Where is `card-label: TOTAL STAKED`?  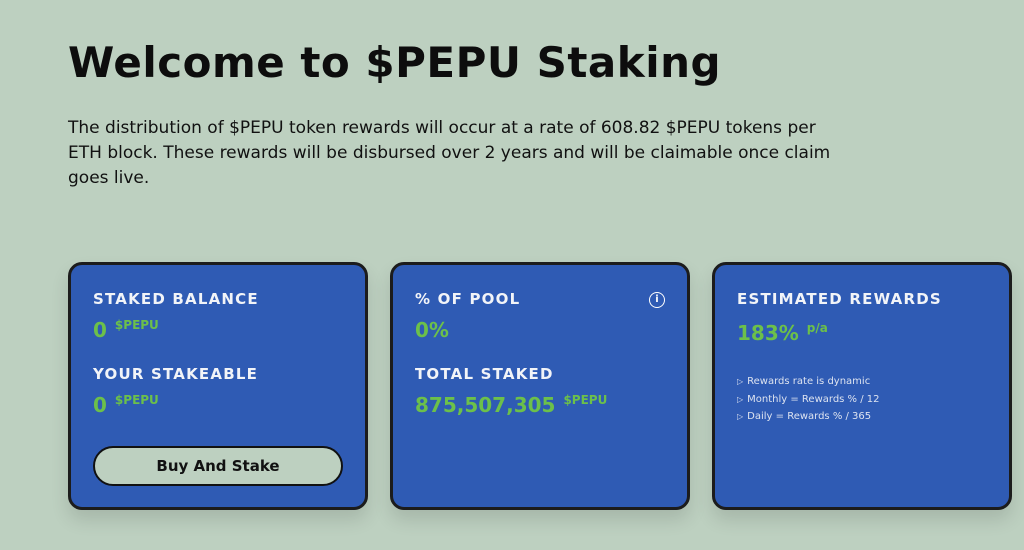 card-label: TOTAL STAKED is located at coordinates (484, 374).